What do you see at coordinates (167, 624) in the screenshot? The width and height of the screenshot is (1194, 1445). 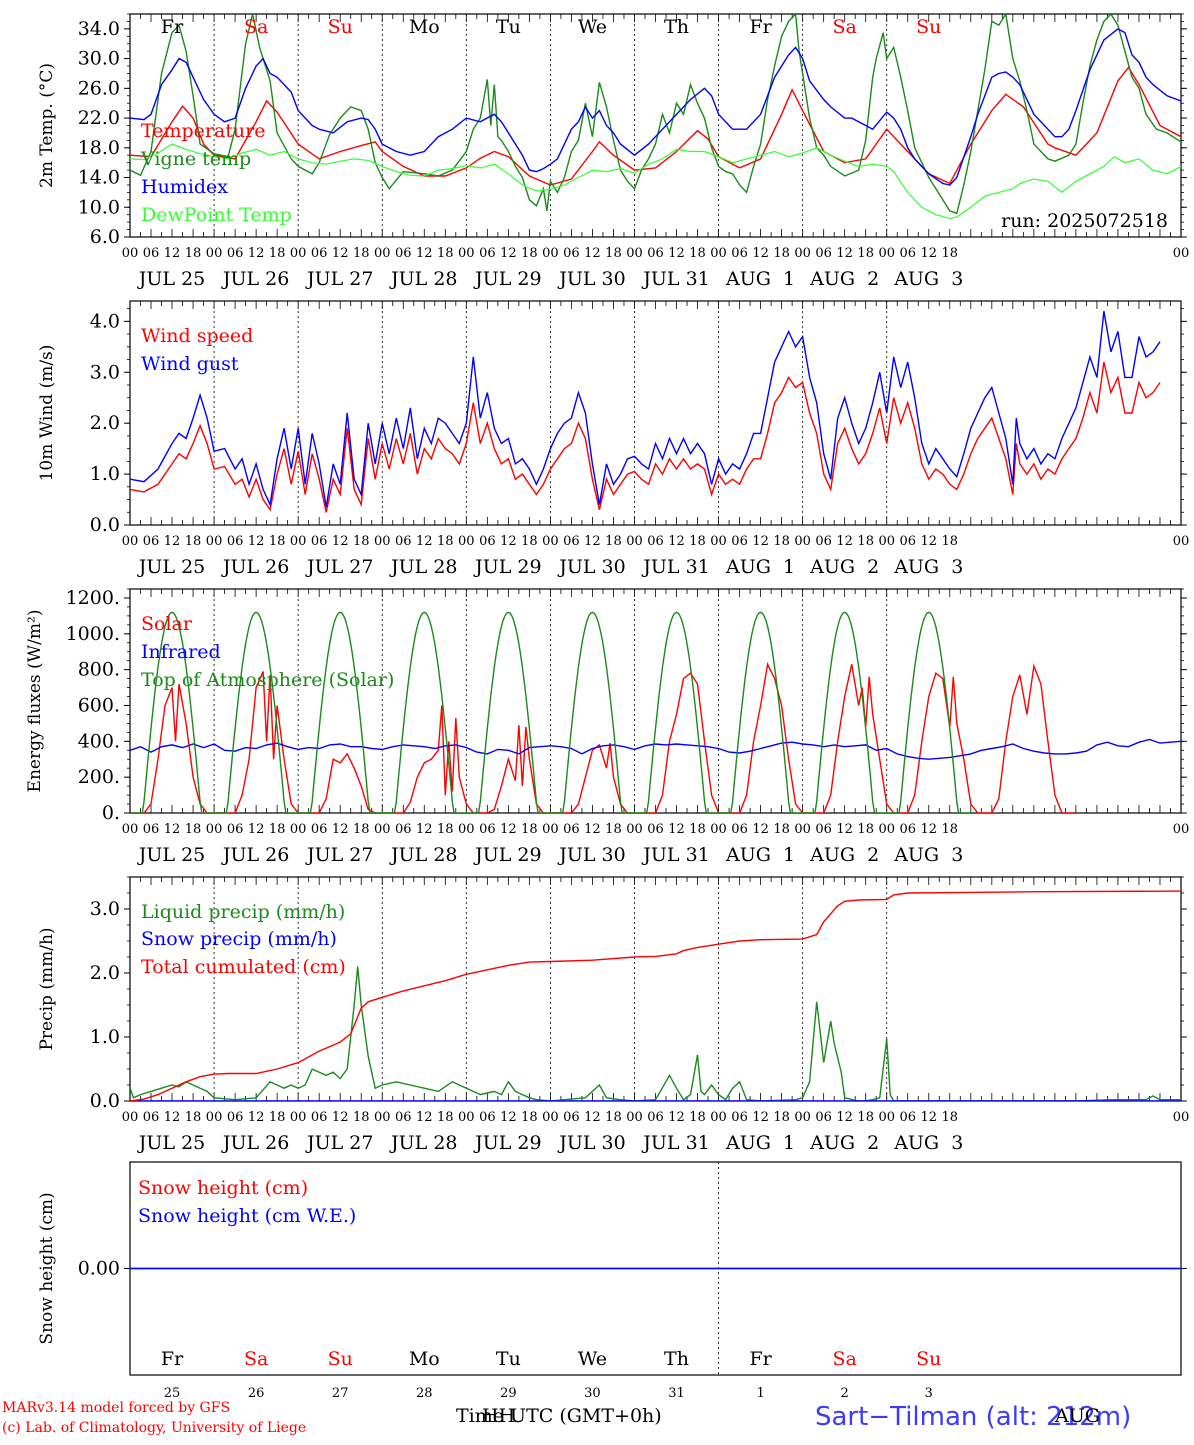 I see `legend-entry: Solar` at bounding box center [167, 624].